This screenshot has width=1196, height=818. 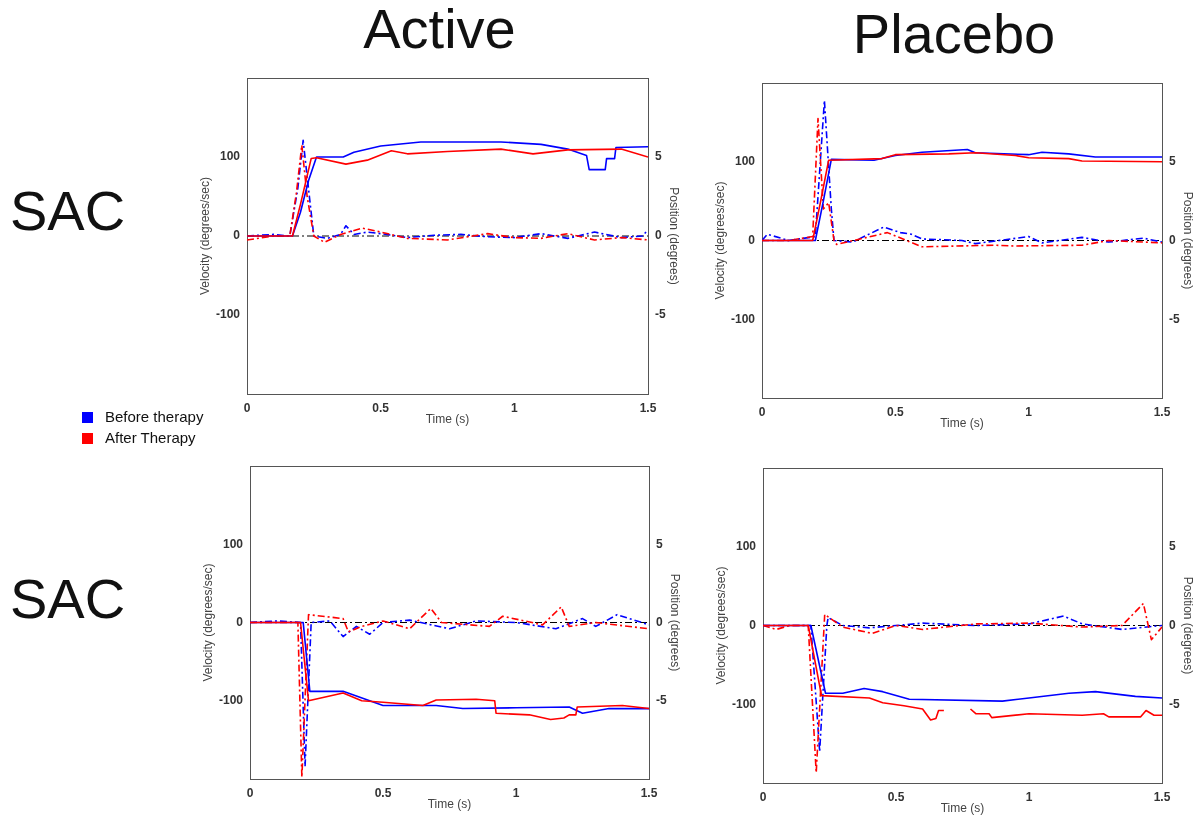 What do you see at coordinates (954, 33) in the screenshot?
I see `chart-title: Placebo` at bounding box center [954, 33].